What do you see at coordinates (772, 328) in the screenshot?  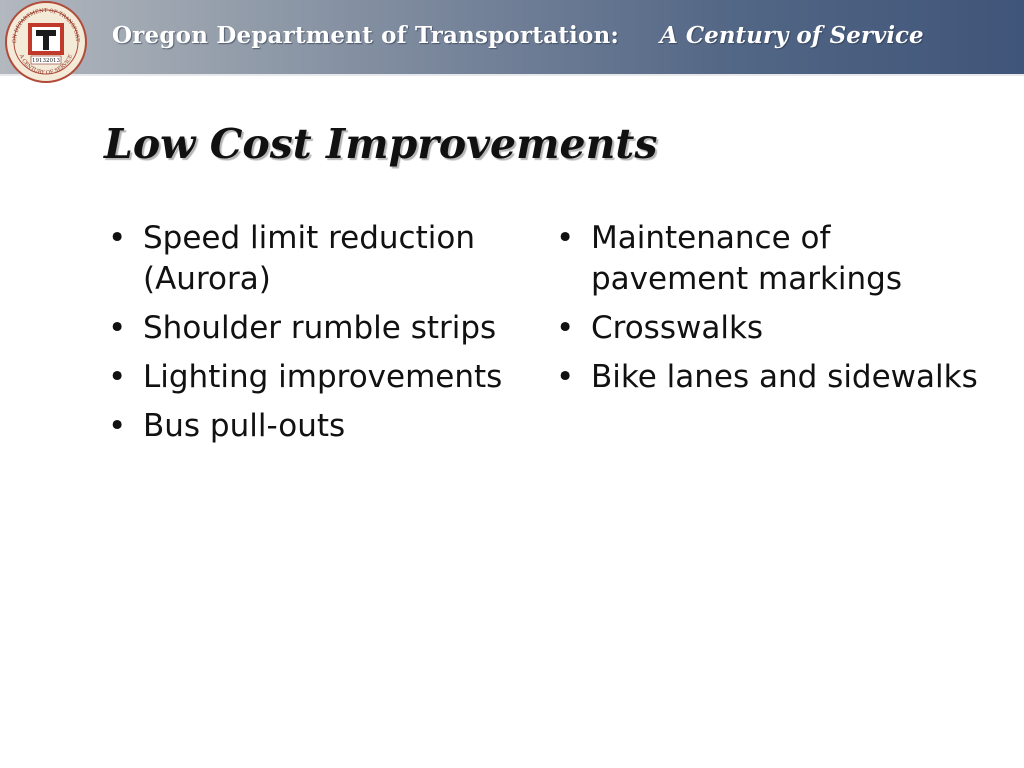 I see `bullet-item: • Crosswalks` at bounding box center [772, 328].